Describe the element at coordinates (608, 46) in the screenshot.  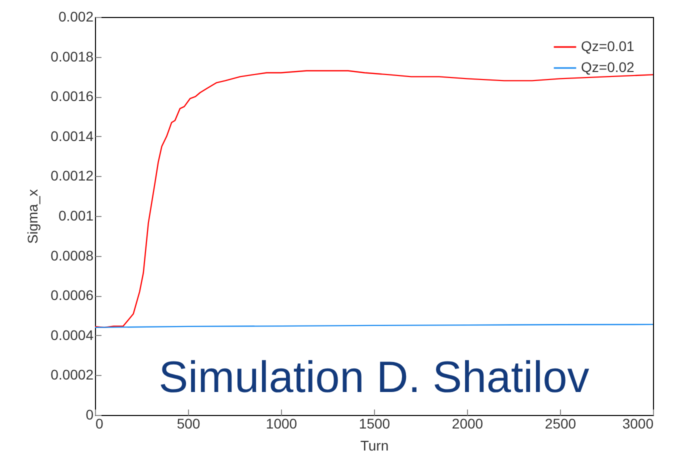
I see `legend-label: Qz=0.01` at that location.